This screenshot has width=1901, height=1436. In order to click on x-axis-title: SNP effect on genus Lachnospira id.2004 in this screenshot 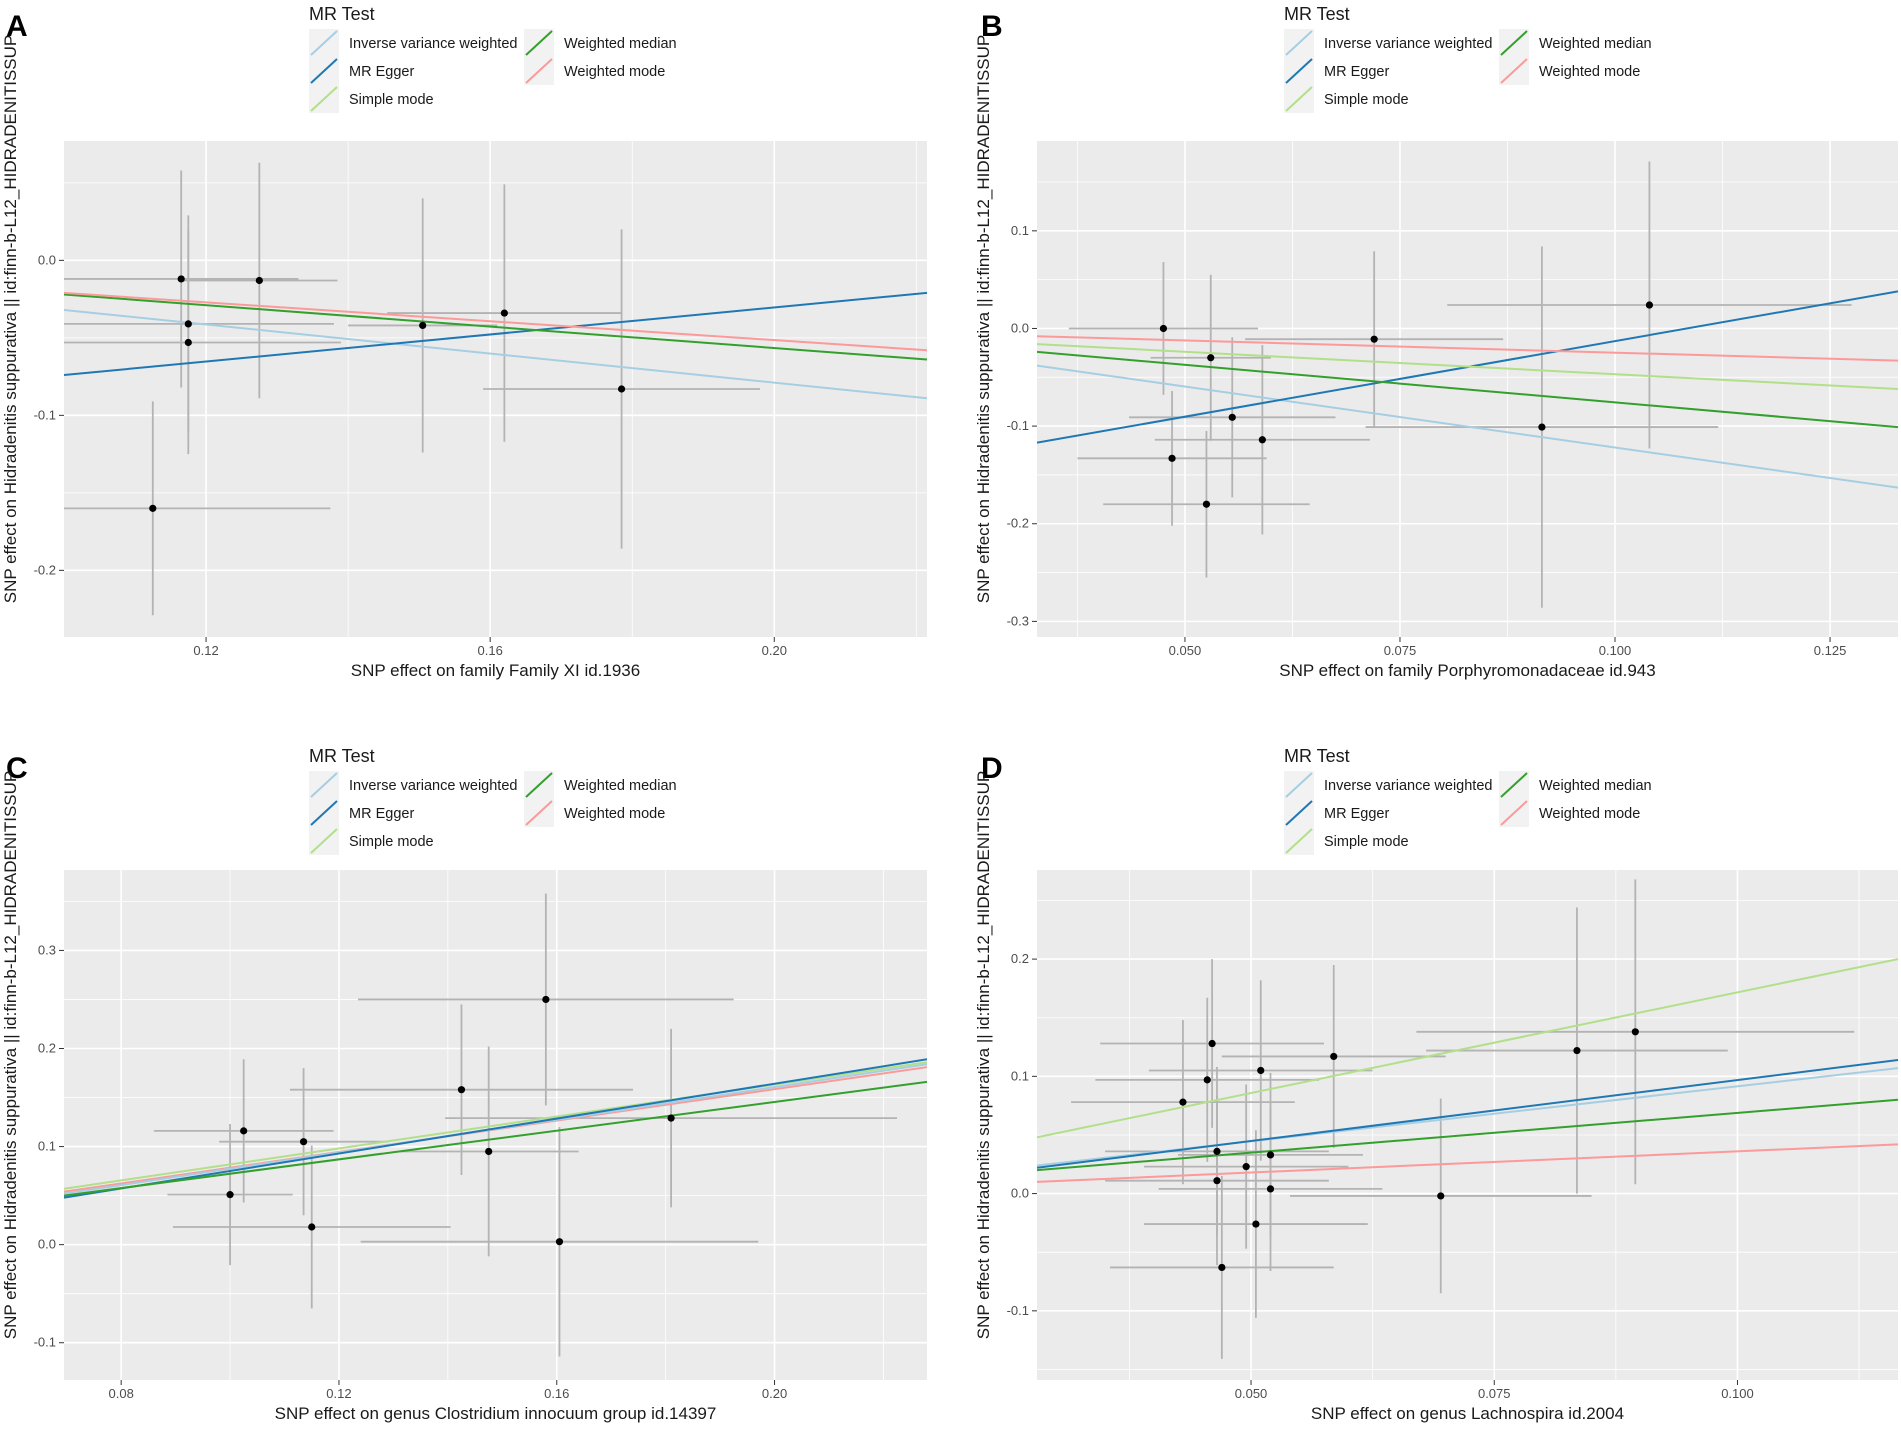, I will do `click(1467, 1413)`.